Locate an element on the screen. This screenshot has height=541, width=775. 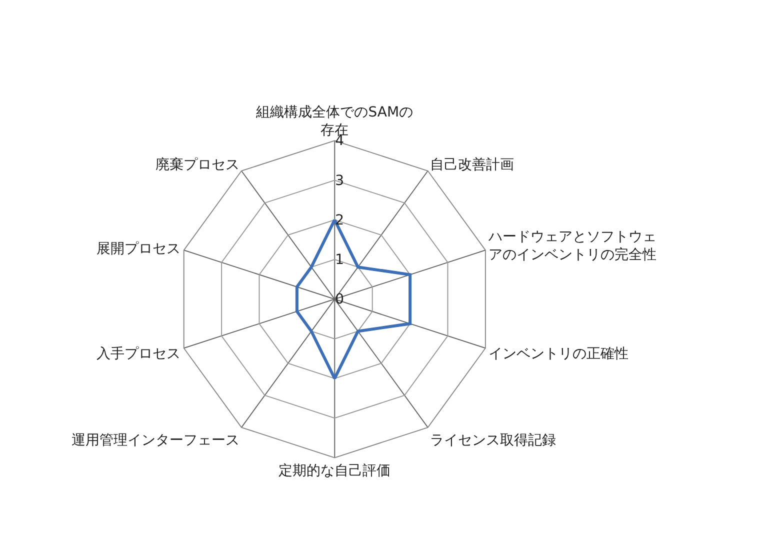
spoke-label: 自己改善計画 is located at coordinates (472, 164).